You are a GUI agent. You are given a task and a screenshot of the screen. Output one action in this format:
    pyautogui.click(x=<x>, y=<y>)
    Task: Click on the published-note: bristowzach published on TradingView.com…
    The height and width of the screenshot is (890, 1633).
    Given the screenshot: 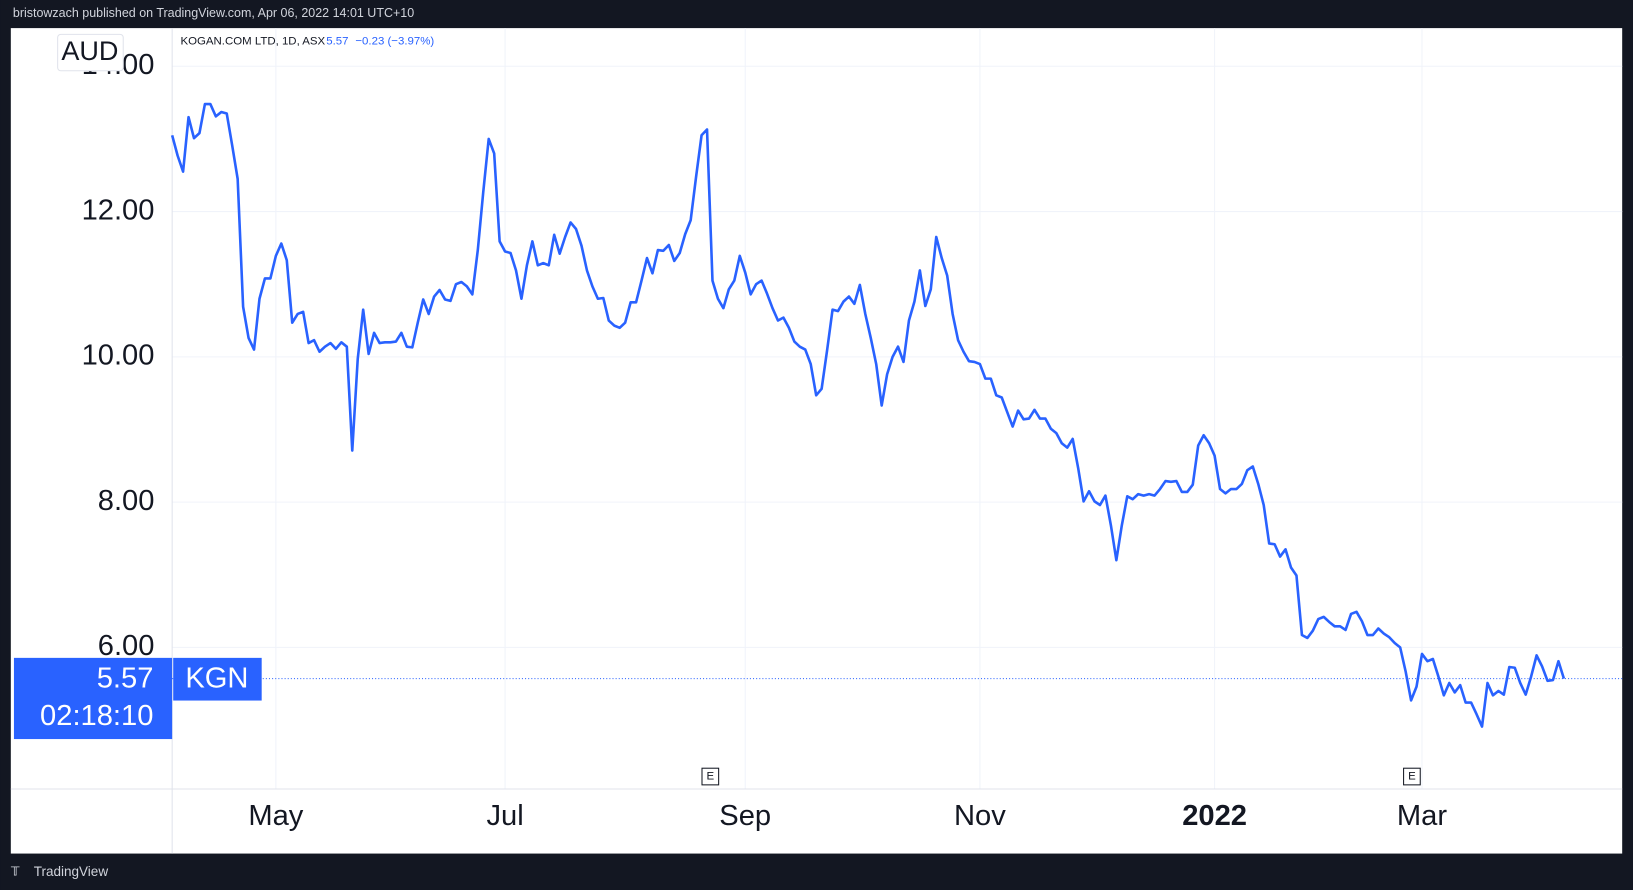 What is the action you would take?
    pyautogui.click(x=213, y=13)
    